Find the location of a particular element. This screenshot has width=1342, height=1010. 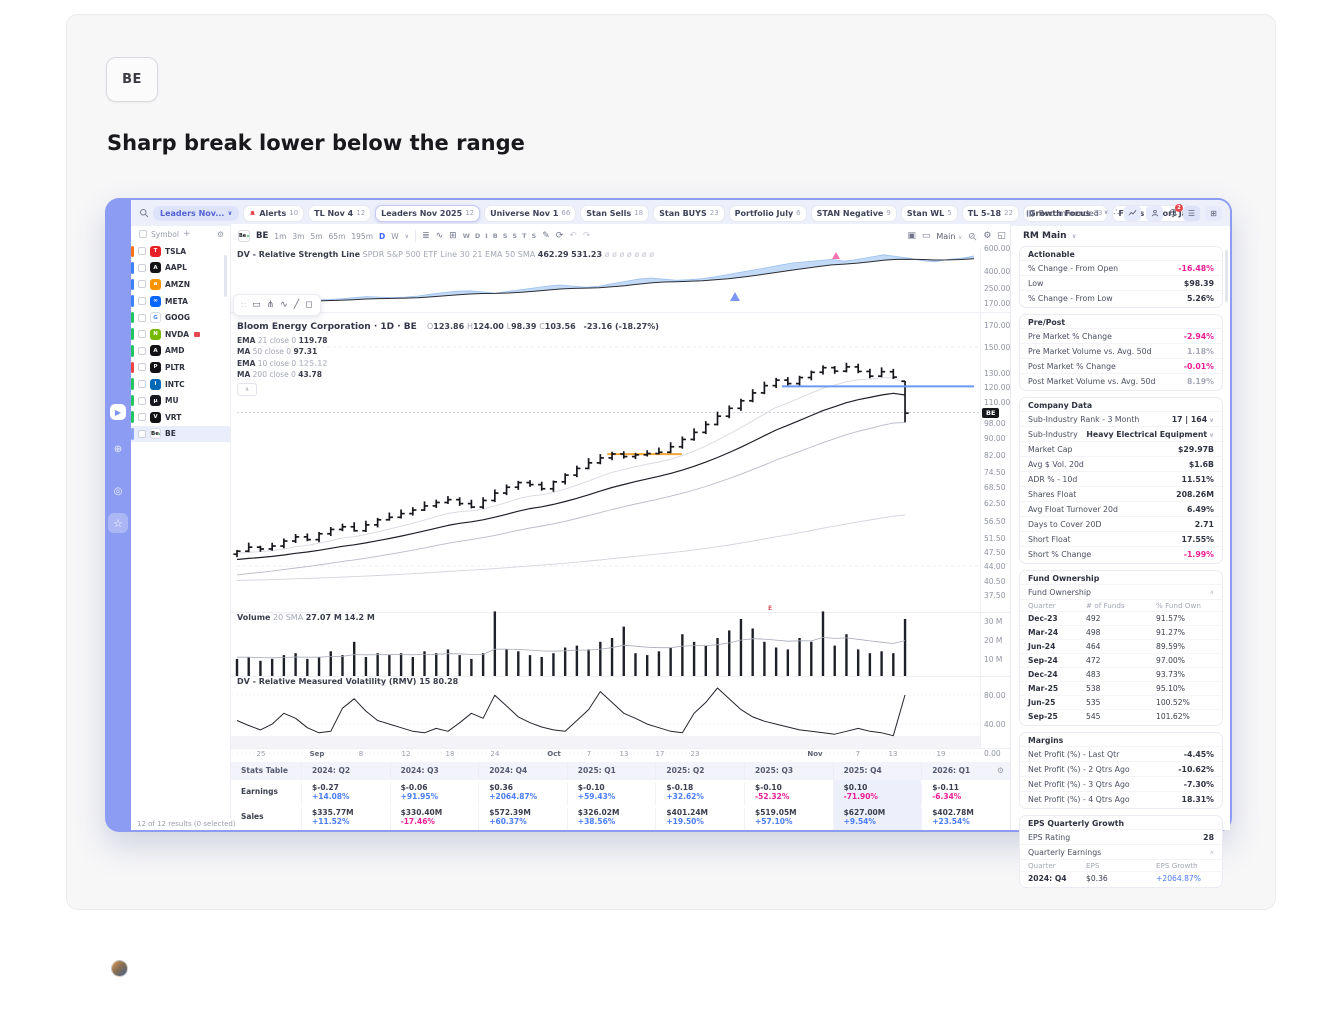

watchlist-row-amd: A AMD is located at coordinates (180, 351).